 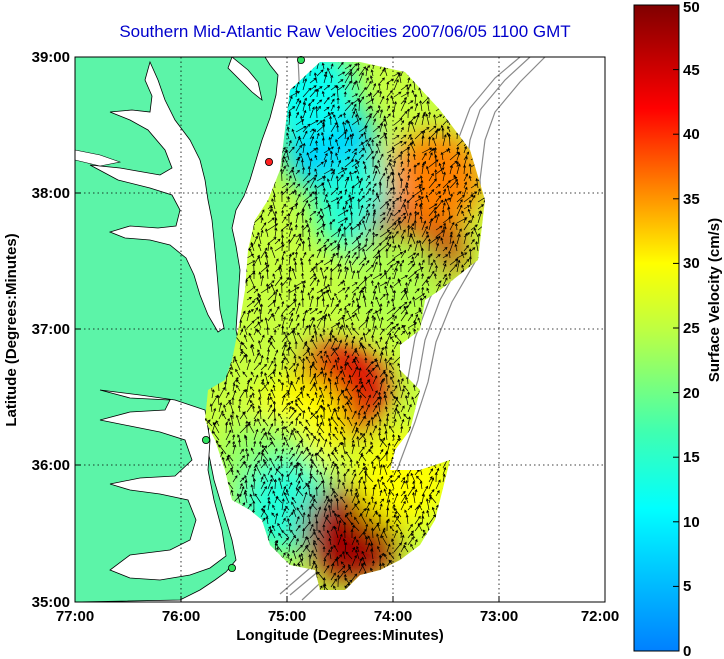 I want to click on x-tick-label: 76:00, so click(x=181, y=616).